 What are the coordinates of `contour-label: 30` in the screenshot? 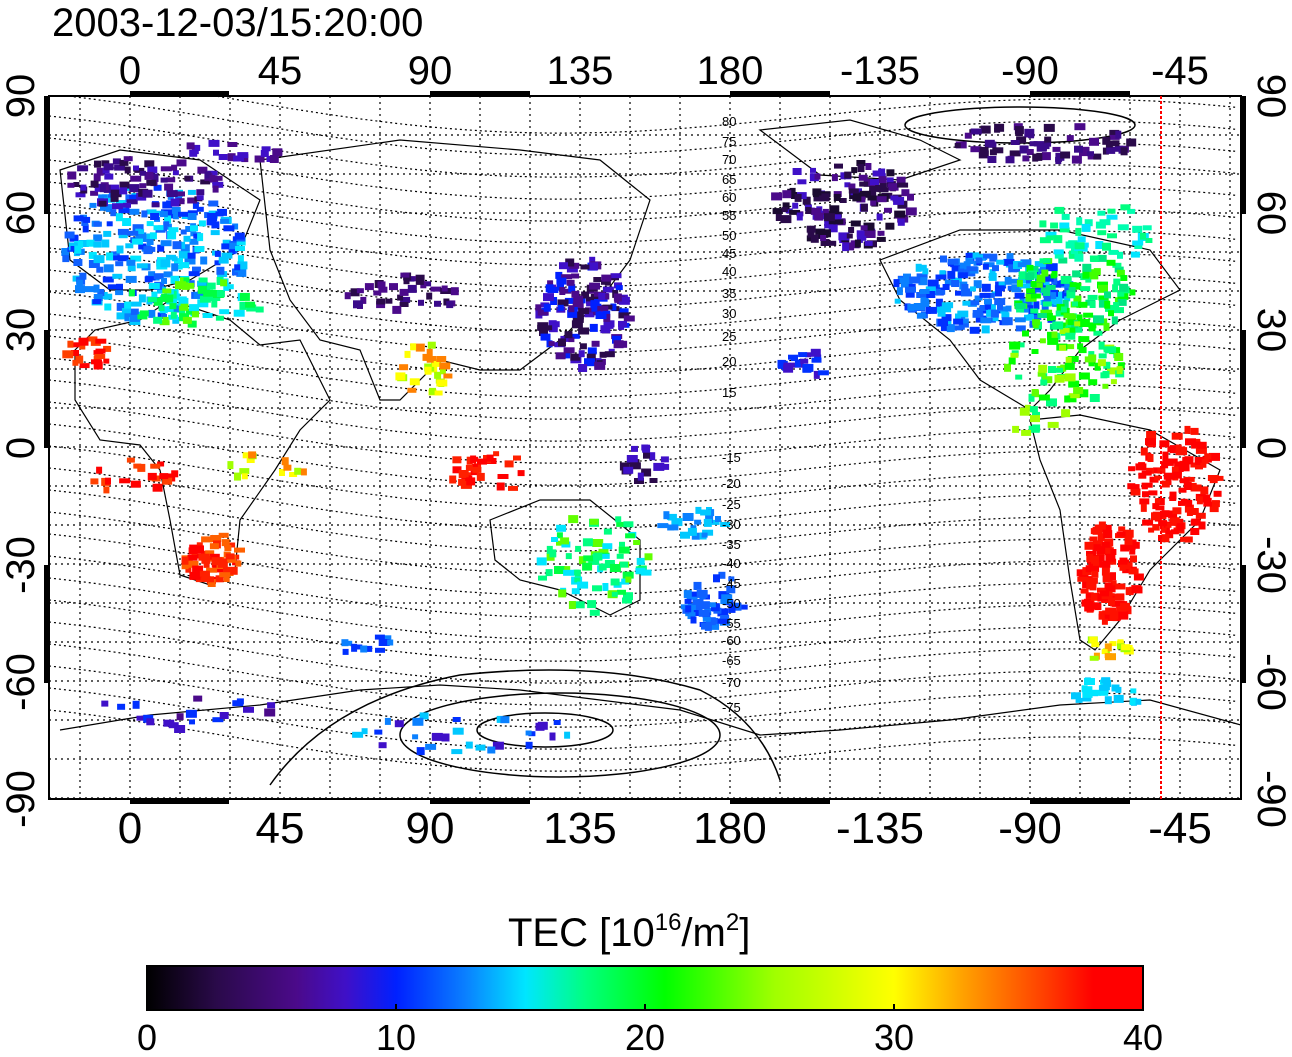 It's located at (729, 313).